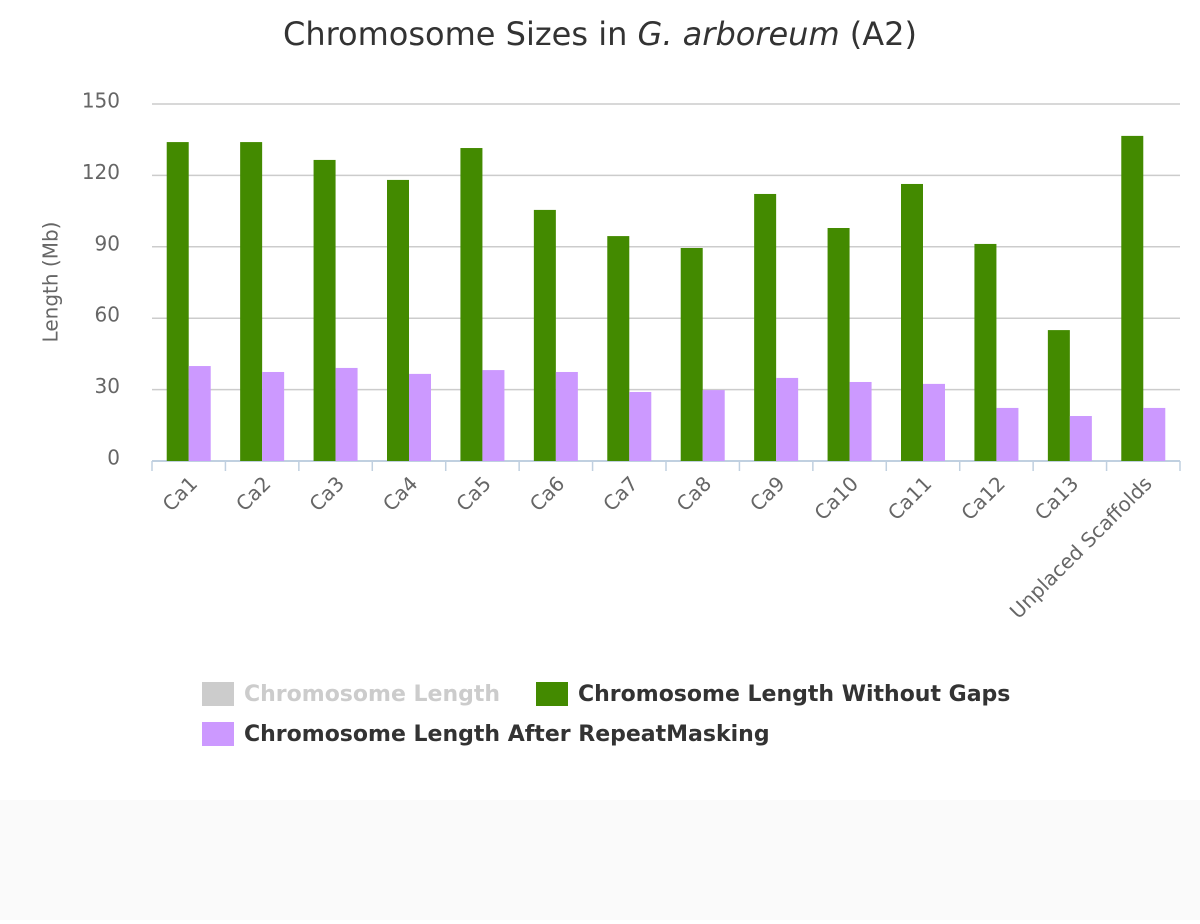 The width and height of the screenshot is (1200, 924). What do you see at coordinates (107, 386) in the screenshot?
I see `y-tick-label: 30` at bounding box center [107, 386].